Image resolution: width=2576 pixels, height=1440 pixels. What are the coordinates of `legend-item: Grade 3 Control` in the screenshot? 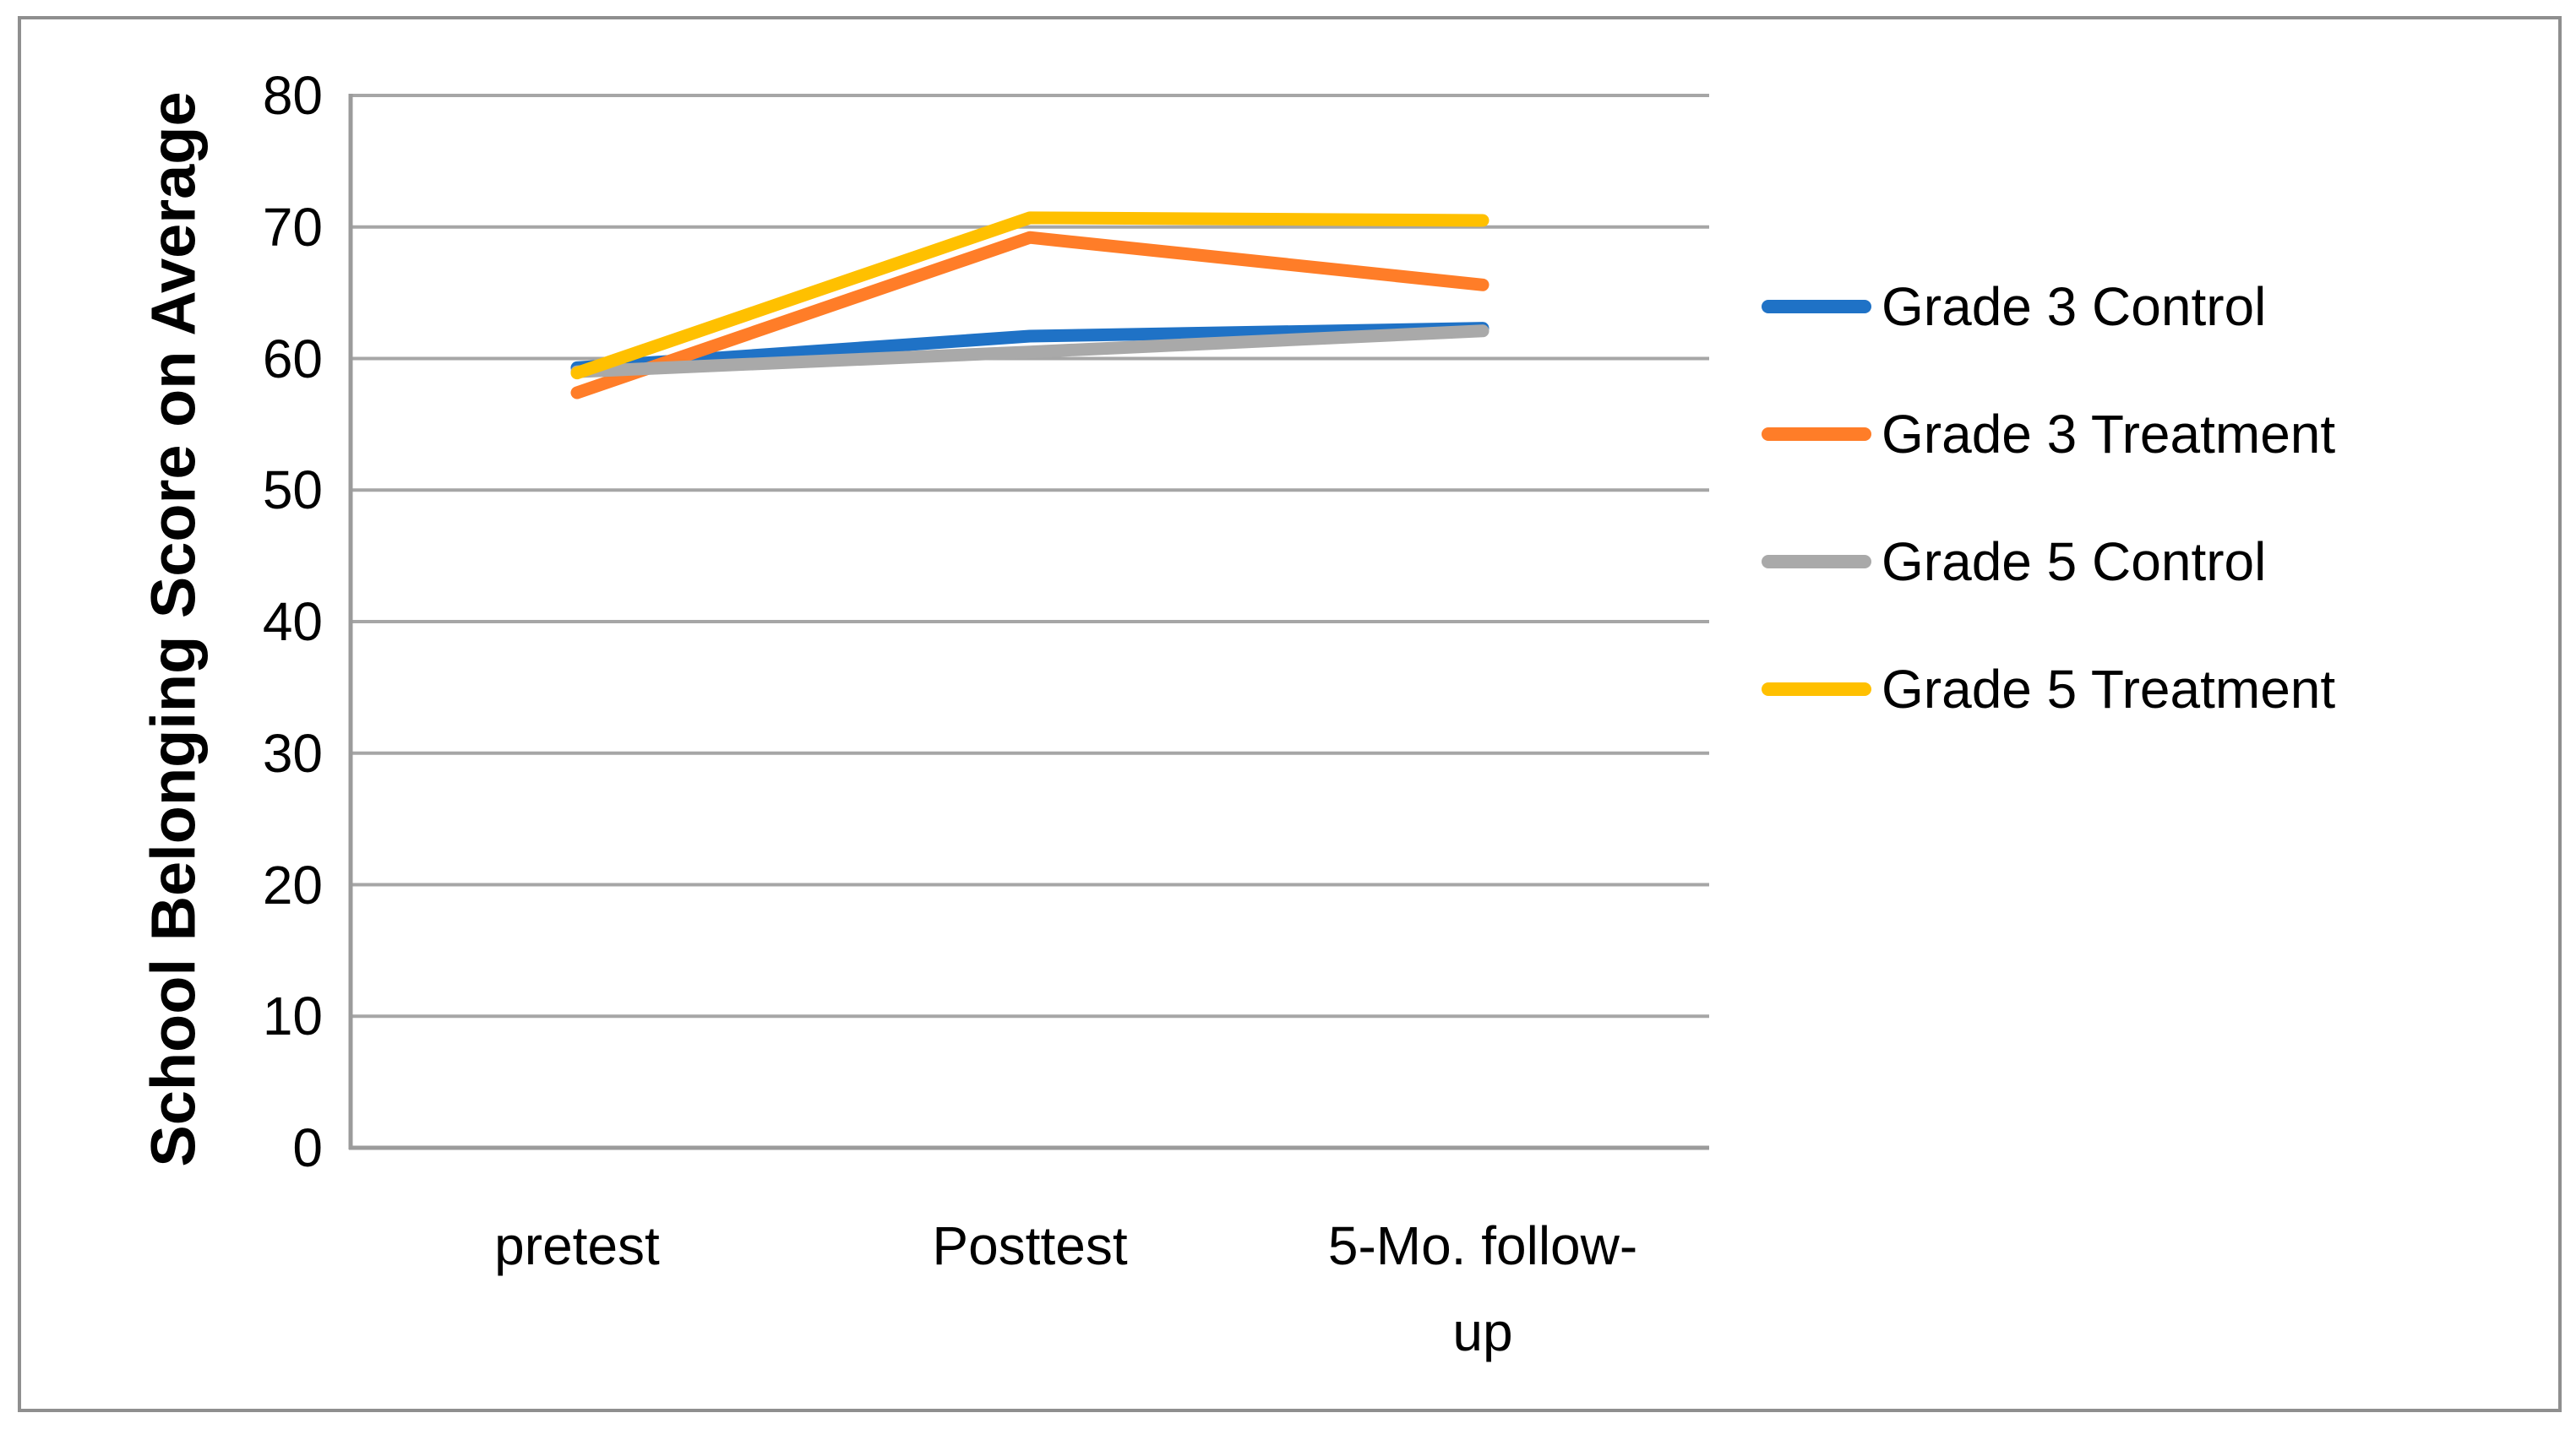 It's located at (2014, 307).